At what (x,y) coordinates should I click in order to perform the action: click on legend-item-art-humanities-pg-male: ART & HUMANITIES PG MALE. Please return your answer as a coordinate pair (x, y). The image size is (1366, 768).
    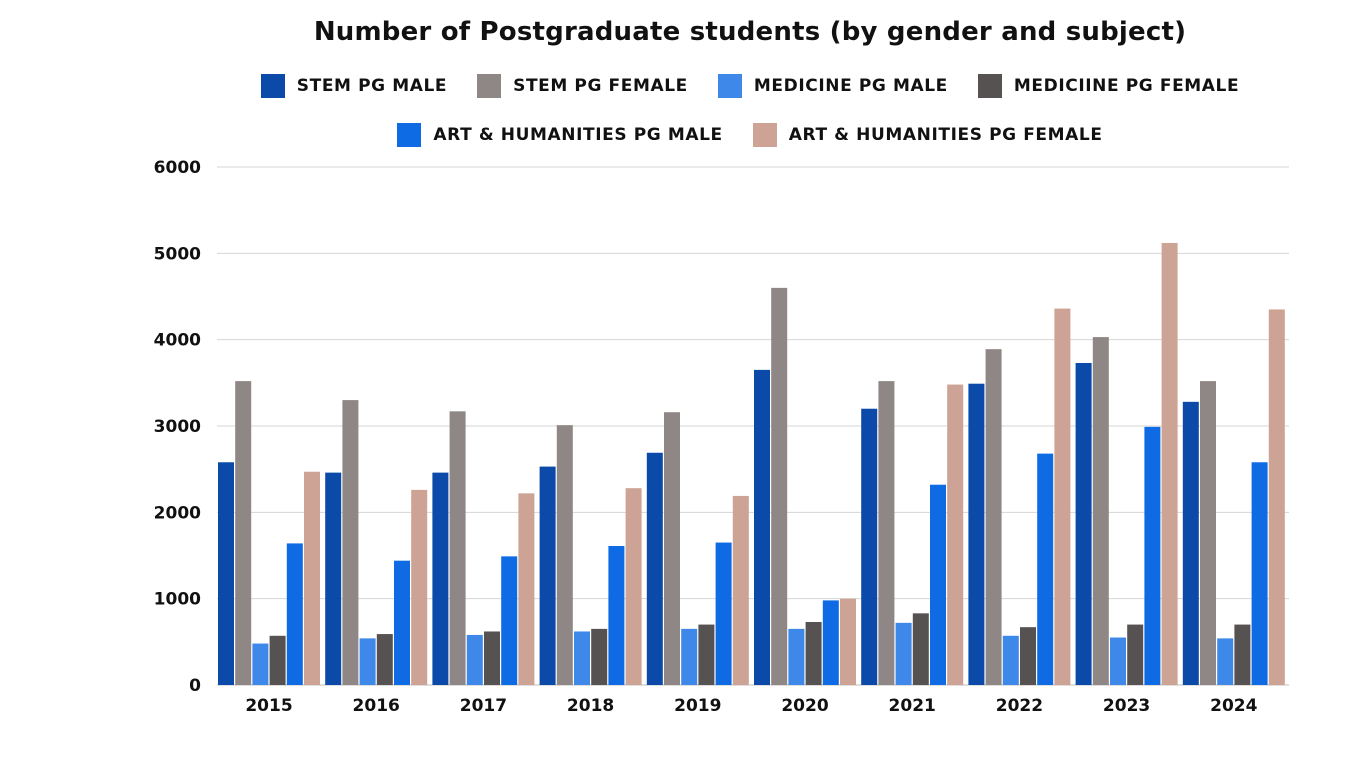
    Looking at the image, I should click on (559, 135).